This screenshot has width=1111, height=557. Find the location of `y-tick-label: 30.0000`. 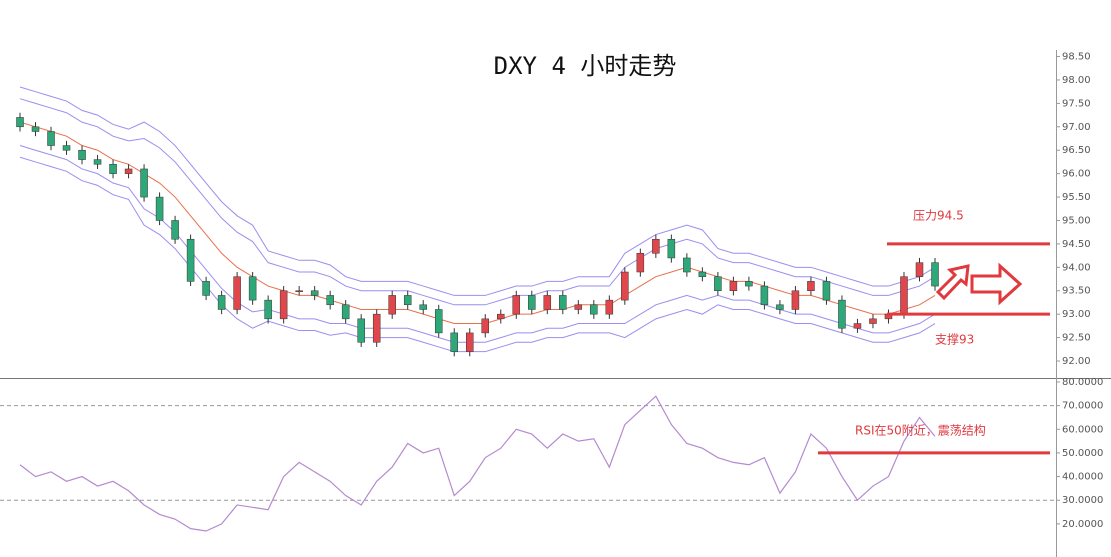

y-tick-label: 30.0000 is located at coordinates (1082, 500).